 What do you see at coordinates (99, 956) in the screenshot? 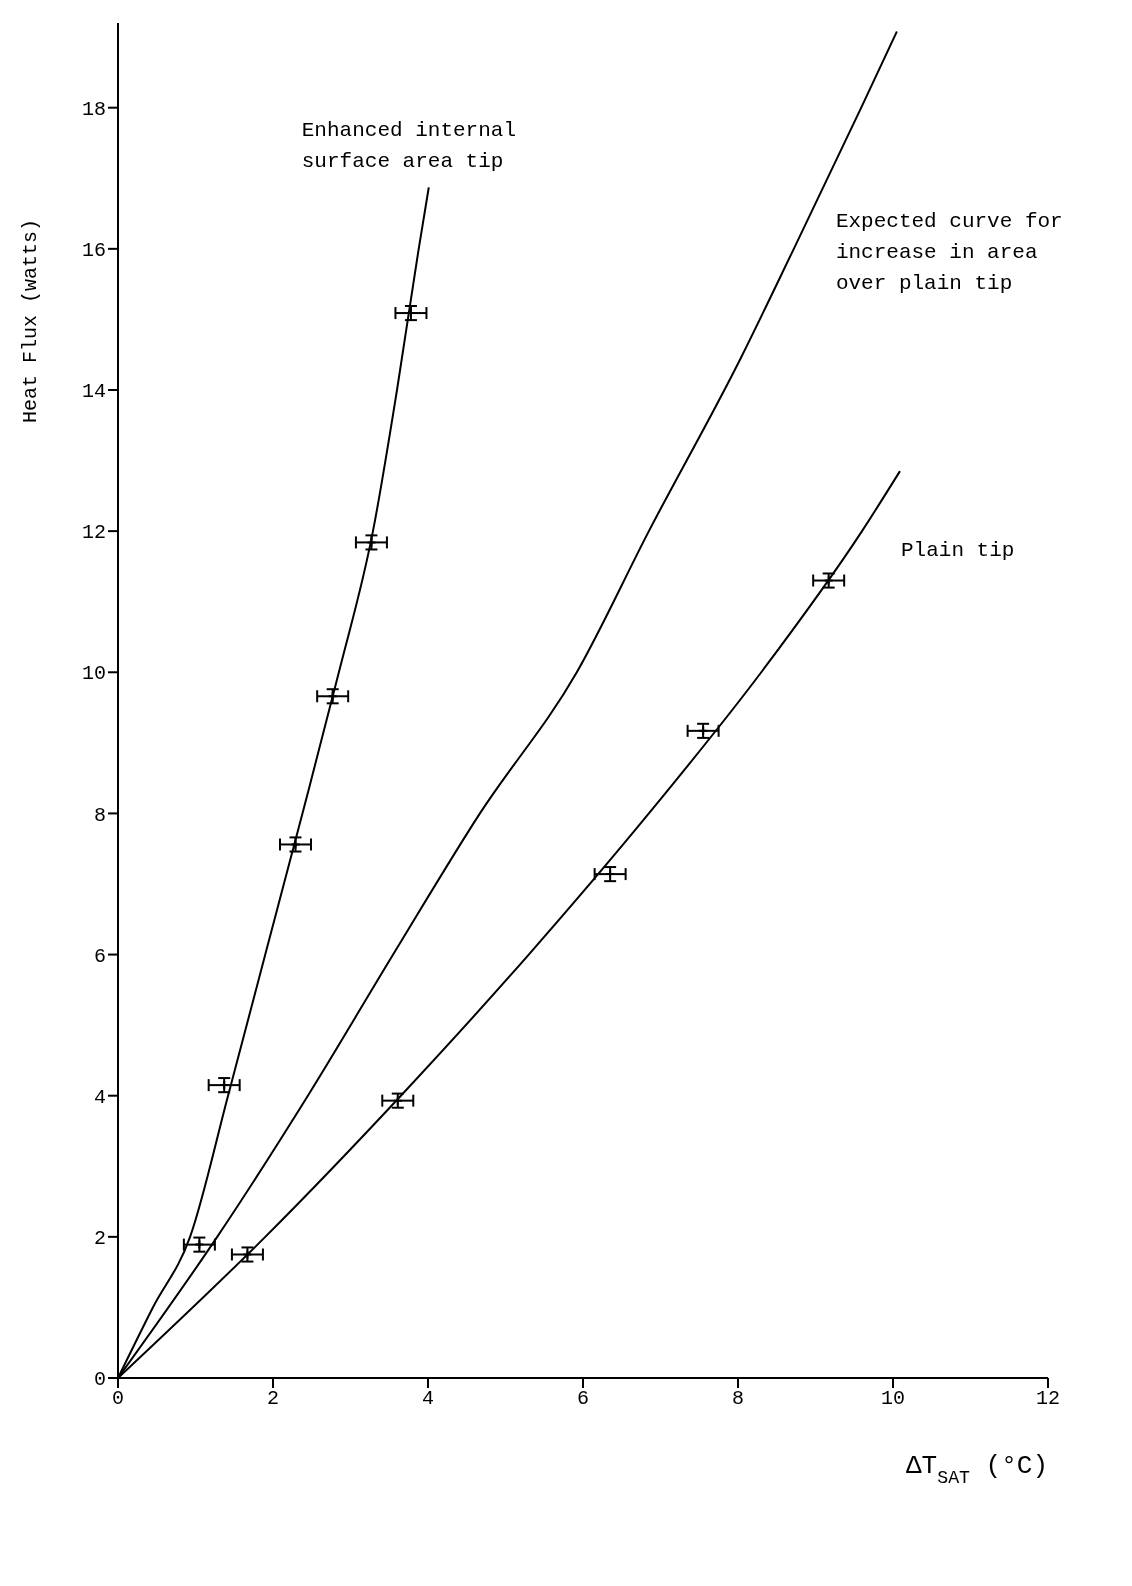
I see `y-tick-label: 6` at bounding box center [99, 956].